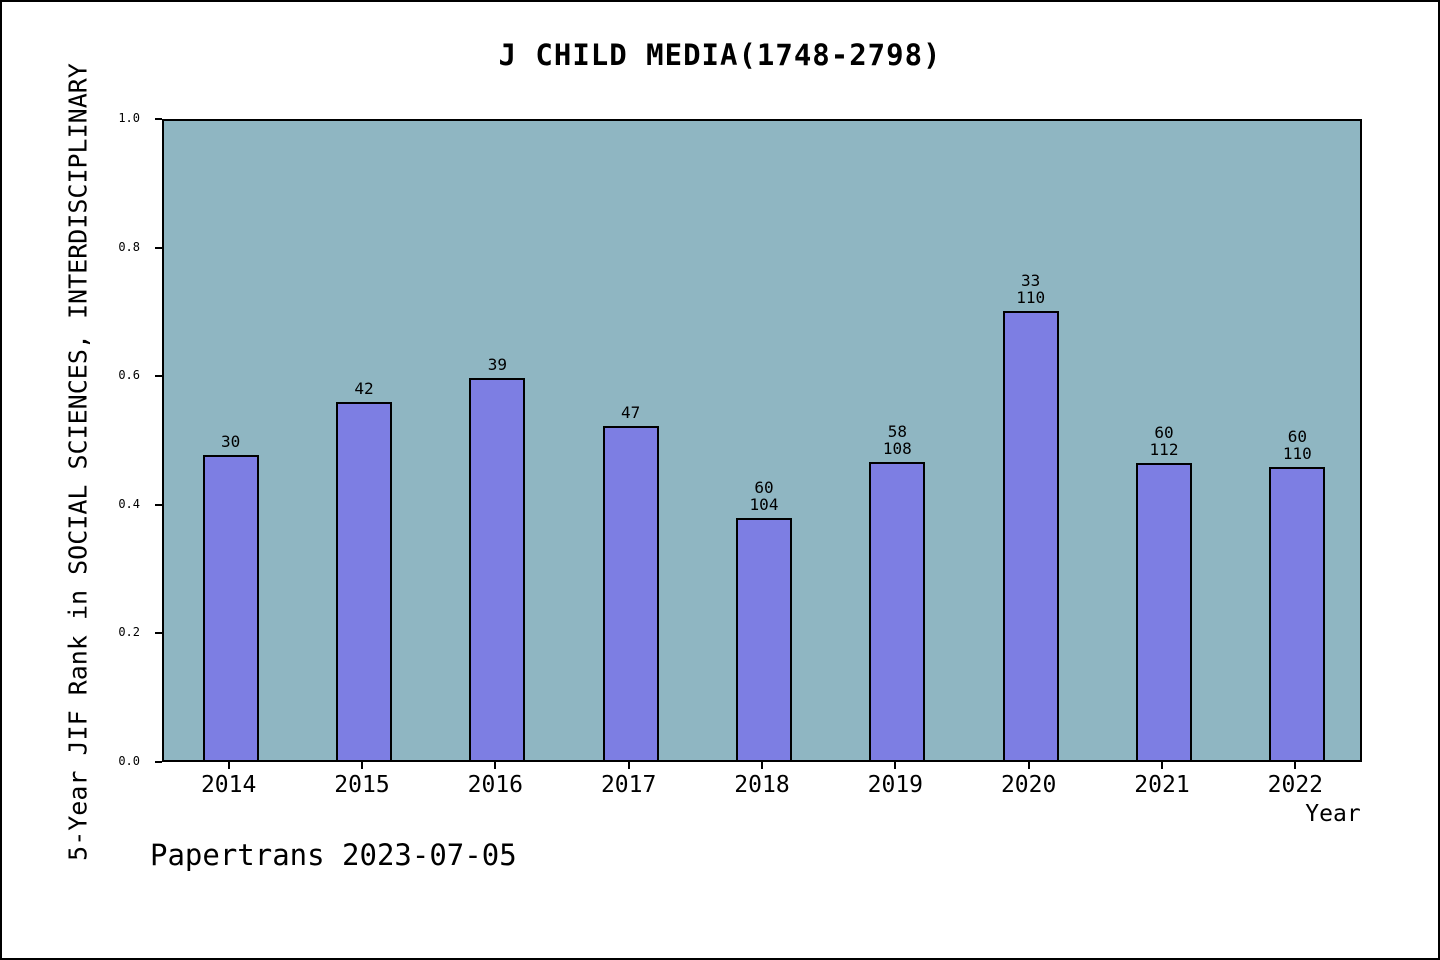  I want to click on bar-value-label-2022: 60 110, so click(1297, 444).